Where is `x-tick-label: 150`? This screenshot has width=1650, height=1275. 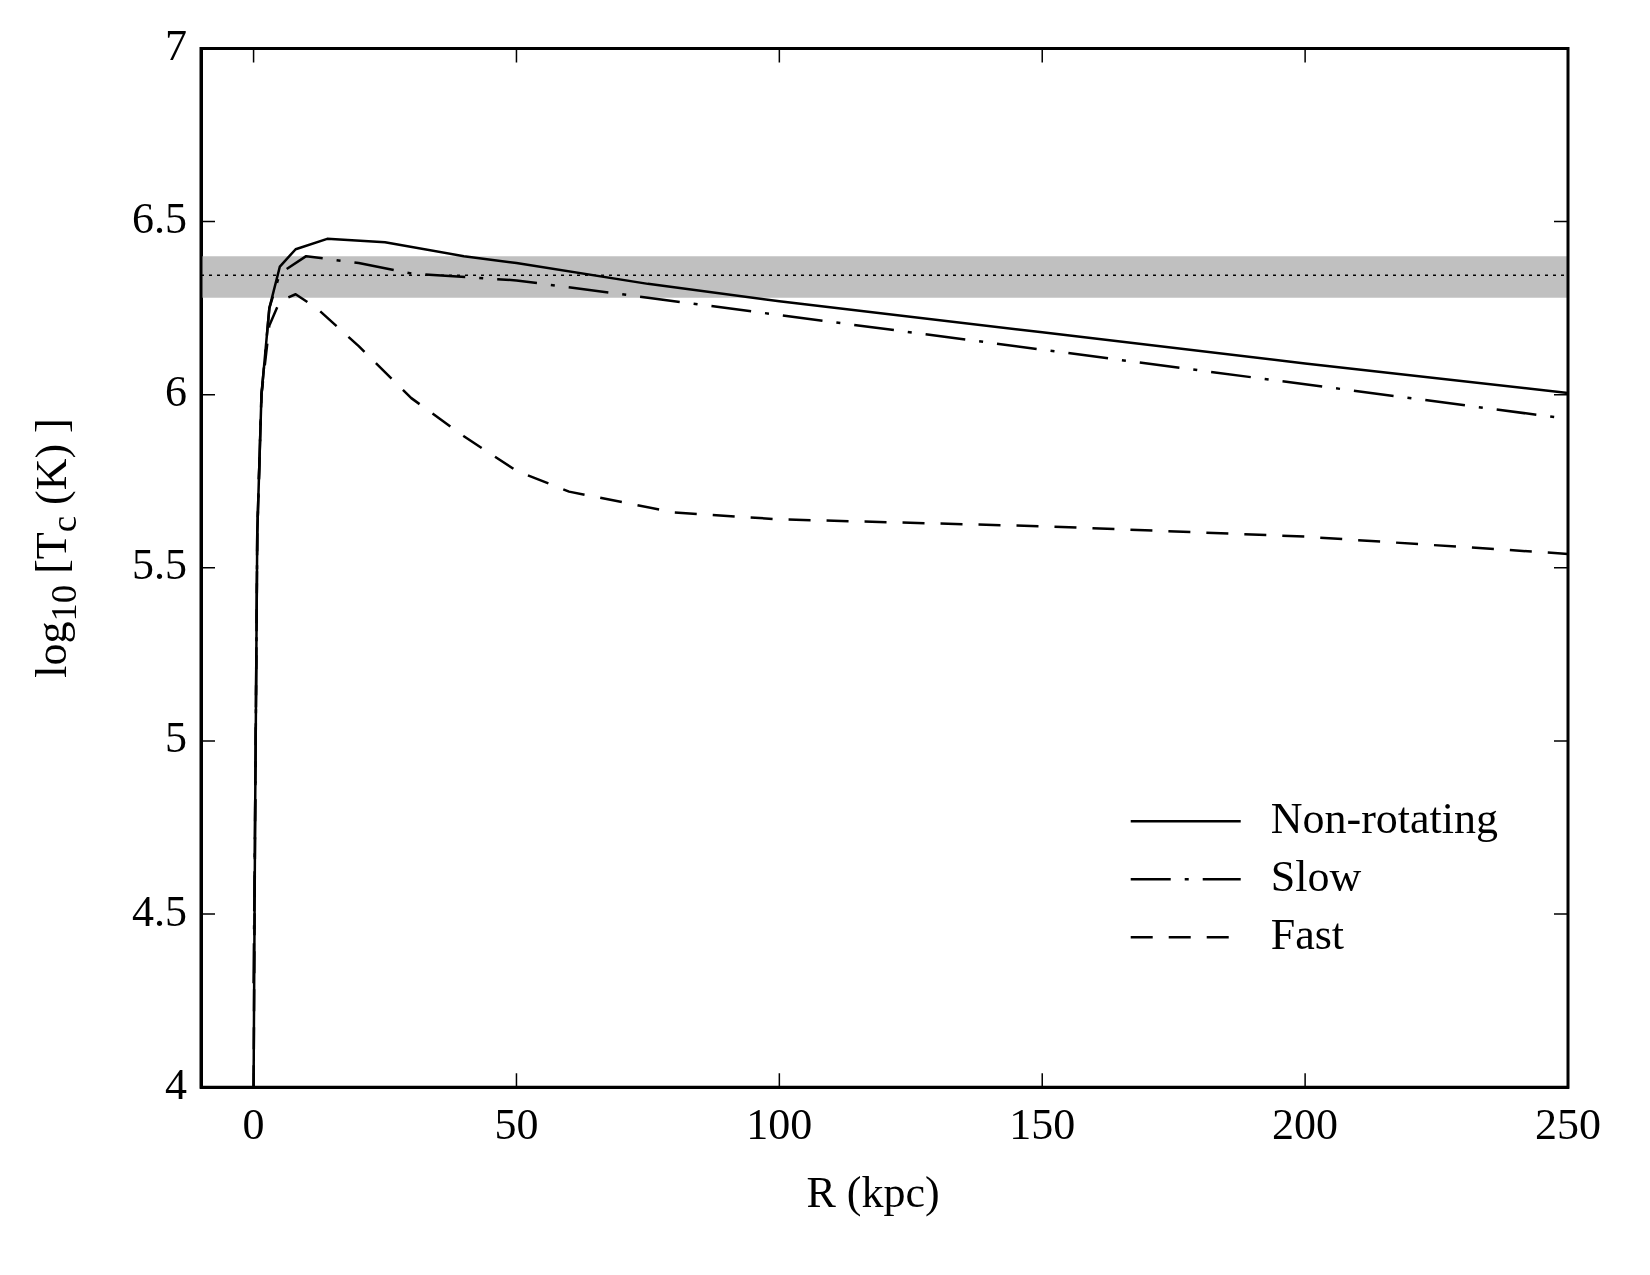 x-tick-label: 150 is located at coordinates (1042, 1125).